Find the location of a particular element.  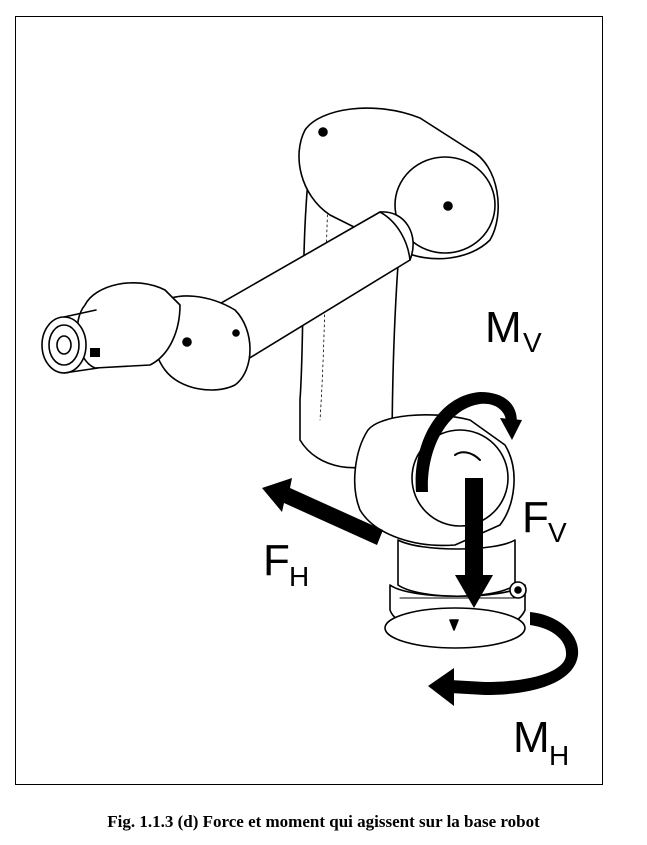

mv-moment-arrow is located at coordinates (466, 442).